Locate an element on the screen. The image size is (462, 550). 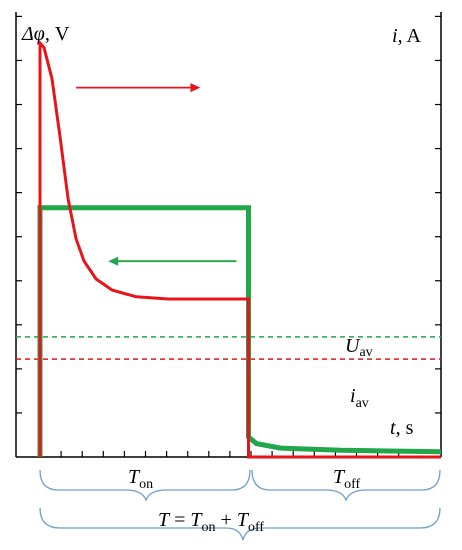
t-off-brace is located at coordinates (346, 485).